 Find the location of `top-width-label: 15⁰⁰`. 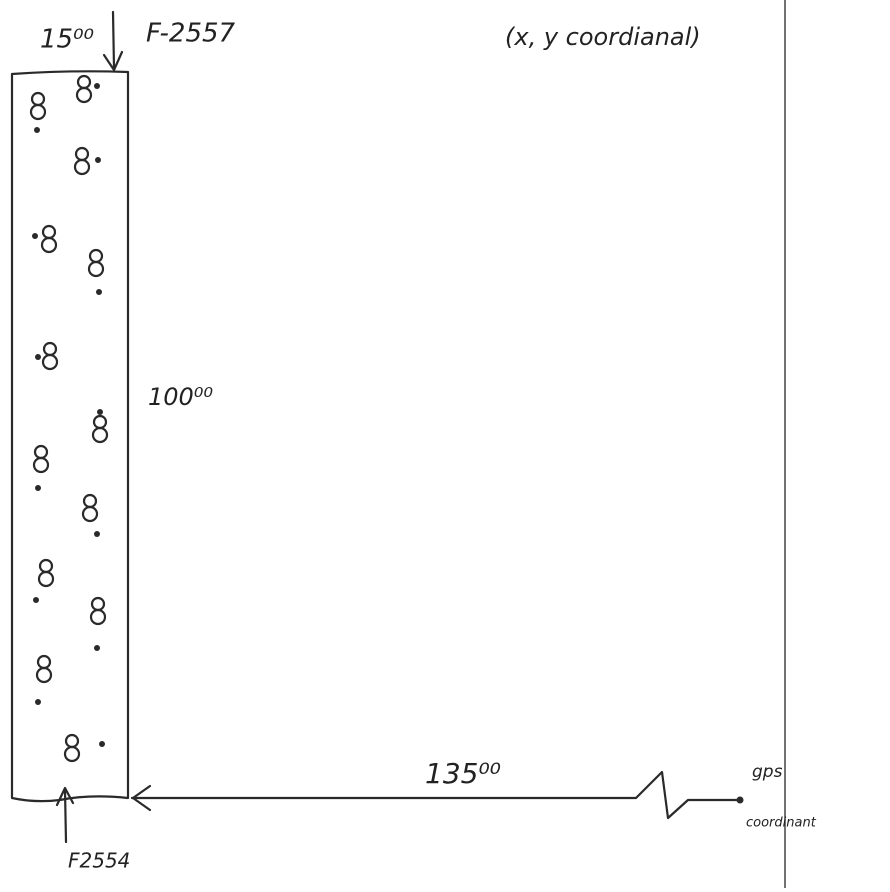

top-width-label: 15⁰⁰ is located at coordinates (67, 40).